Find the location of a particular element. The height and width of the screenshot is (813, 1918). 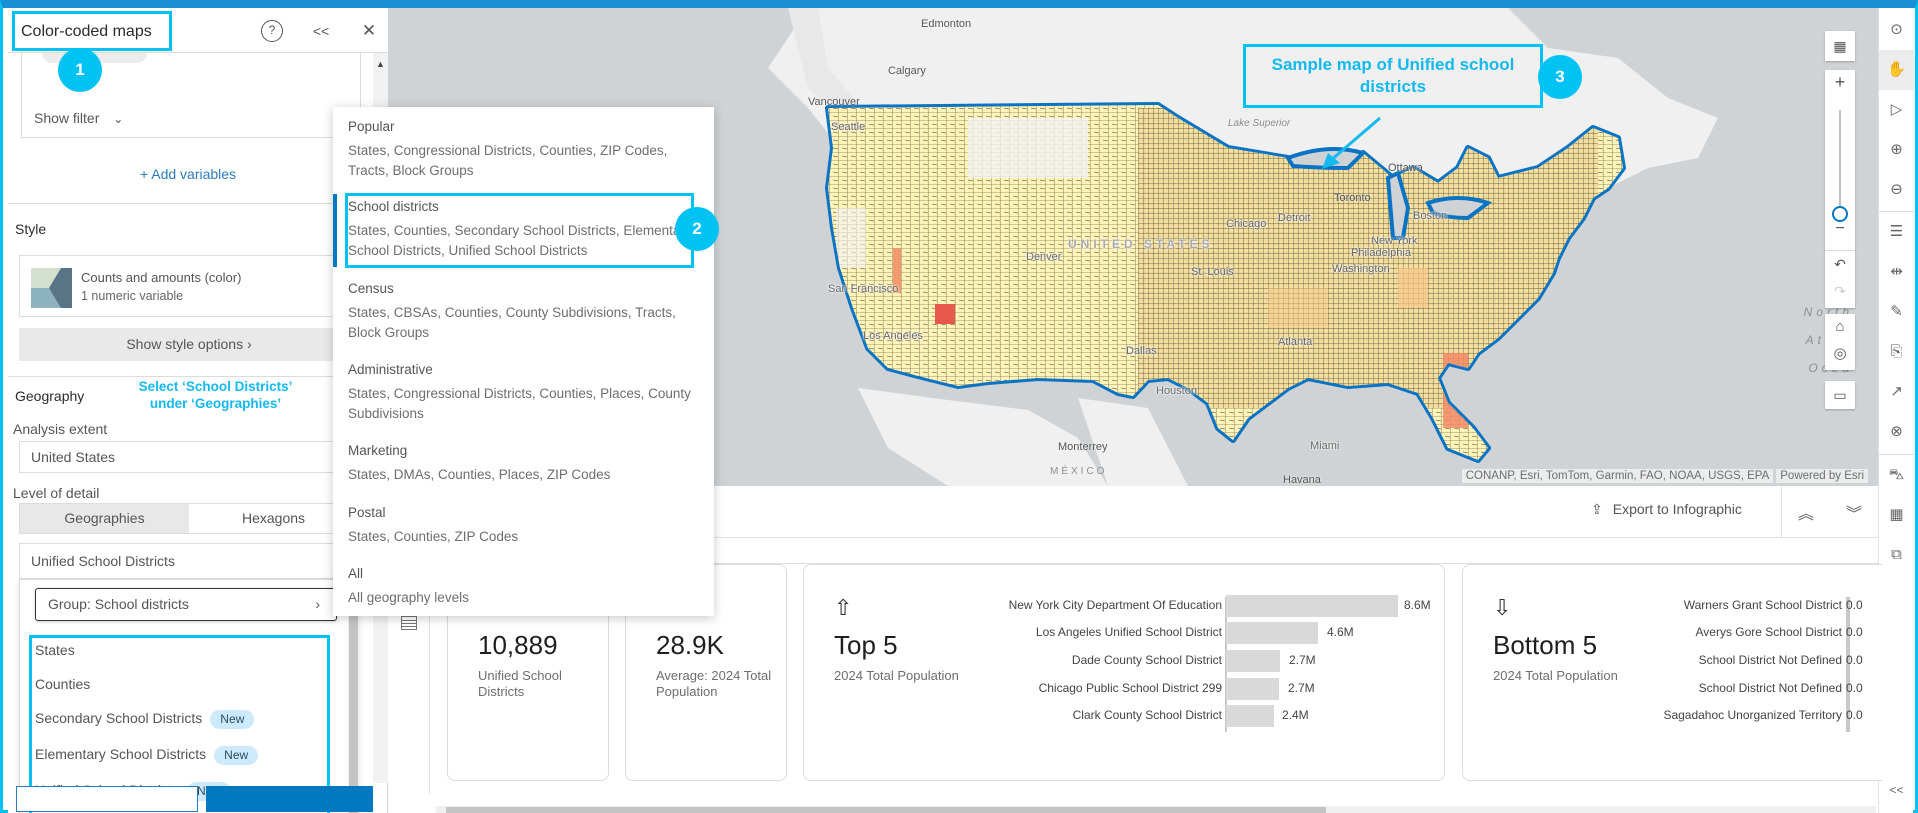

bar is located at coordinates (1312, 606).